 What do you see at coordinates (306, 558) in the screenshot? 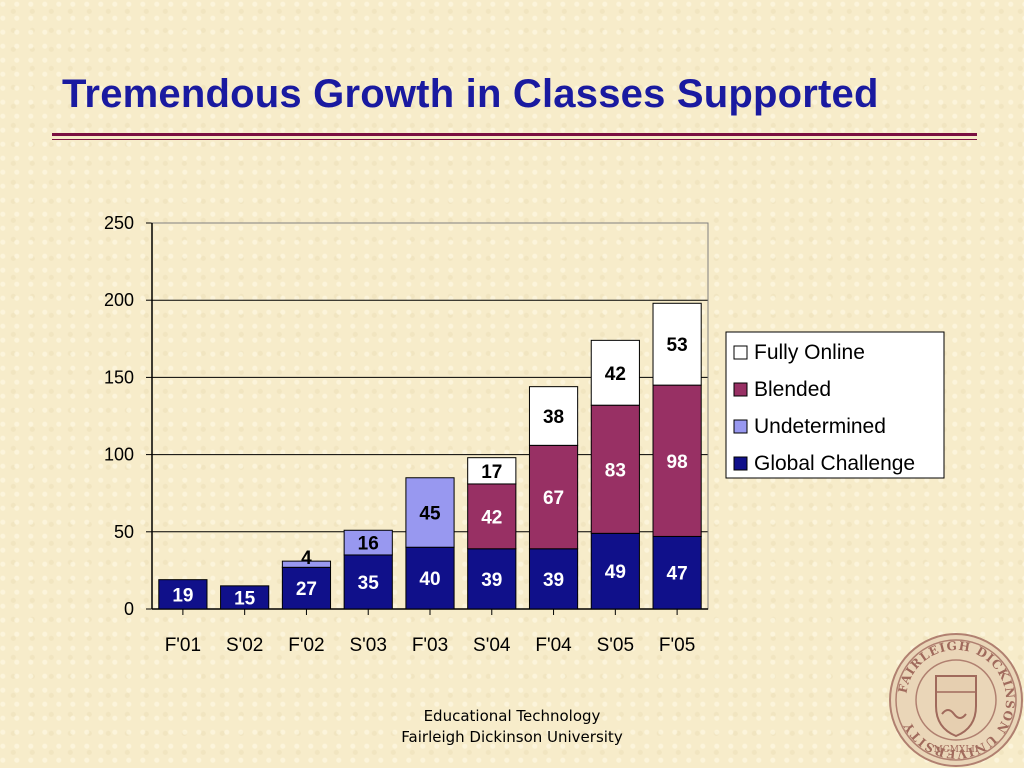
I see `data-label: 4` at bounding box center [306, 558].